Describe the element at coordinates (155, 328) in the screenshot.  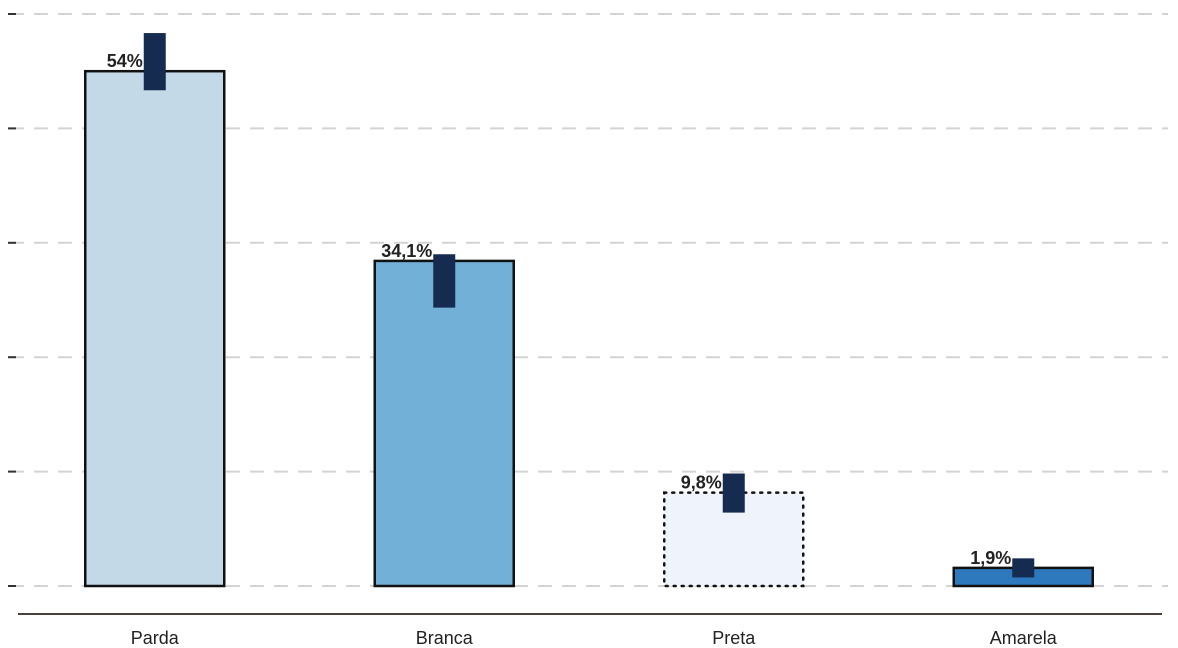
I see `bar-parda` at that location.